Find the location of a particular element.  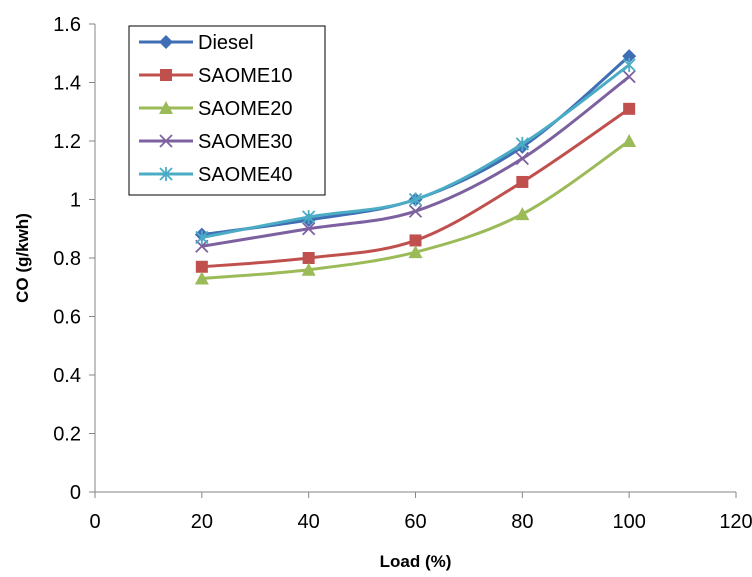

y-tick-label: 1 is located at coordinates (75, 201).